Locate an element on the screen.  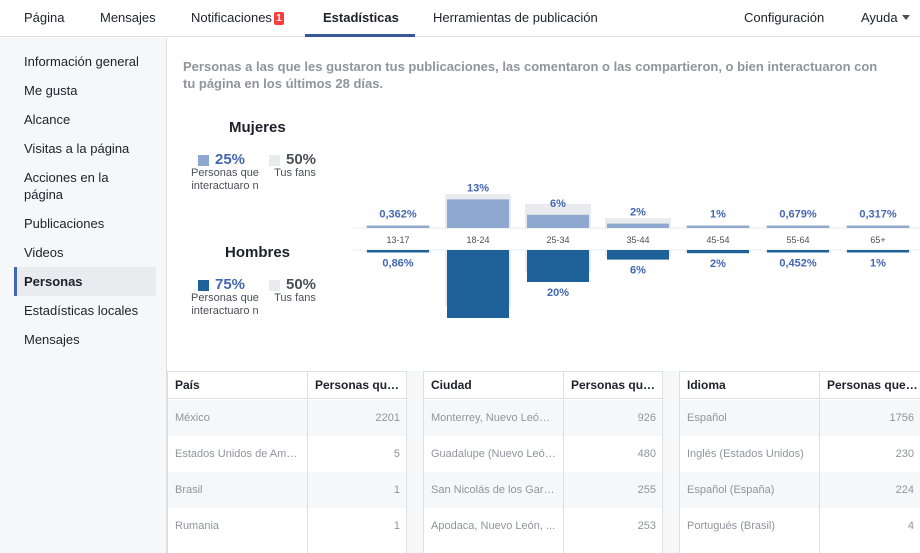
sidebar-item-videos: Videos is located at coordinates (44, 252).